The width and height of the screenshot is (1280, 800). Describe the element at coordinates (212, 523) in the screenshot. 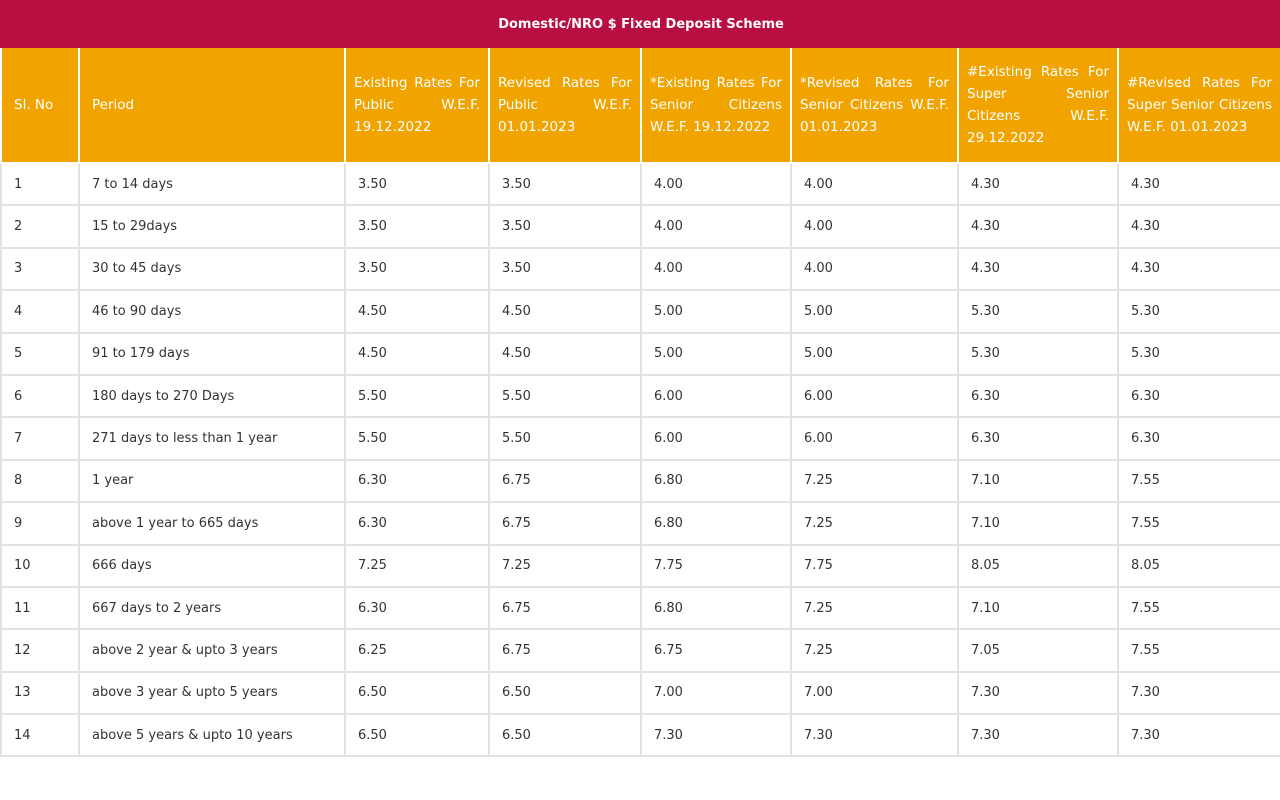

I see `table-cell: above 1 year to 665 days` at that location.